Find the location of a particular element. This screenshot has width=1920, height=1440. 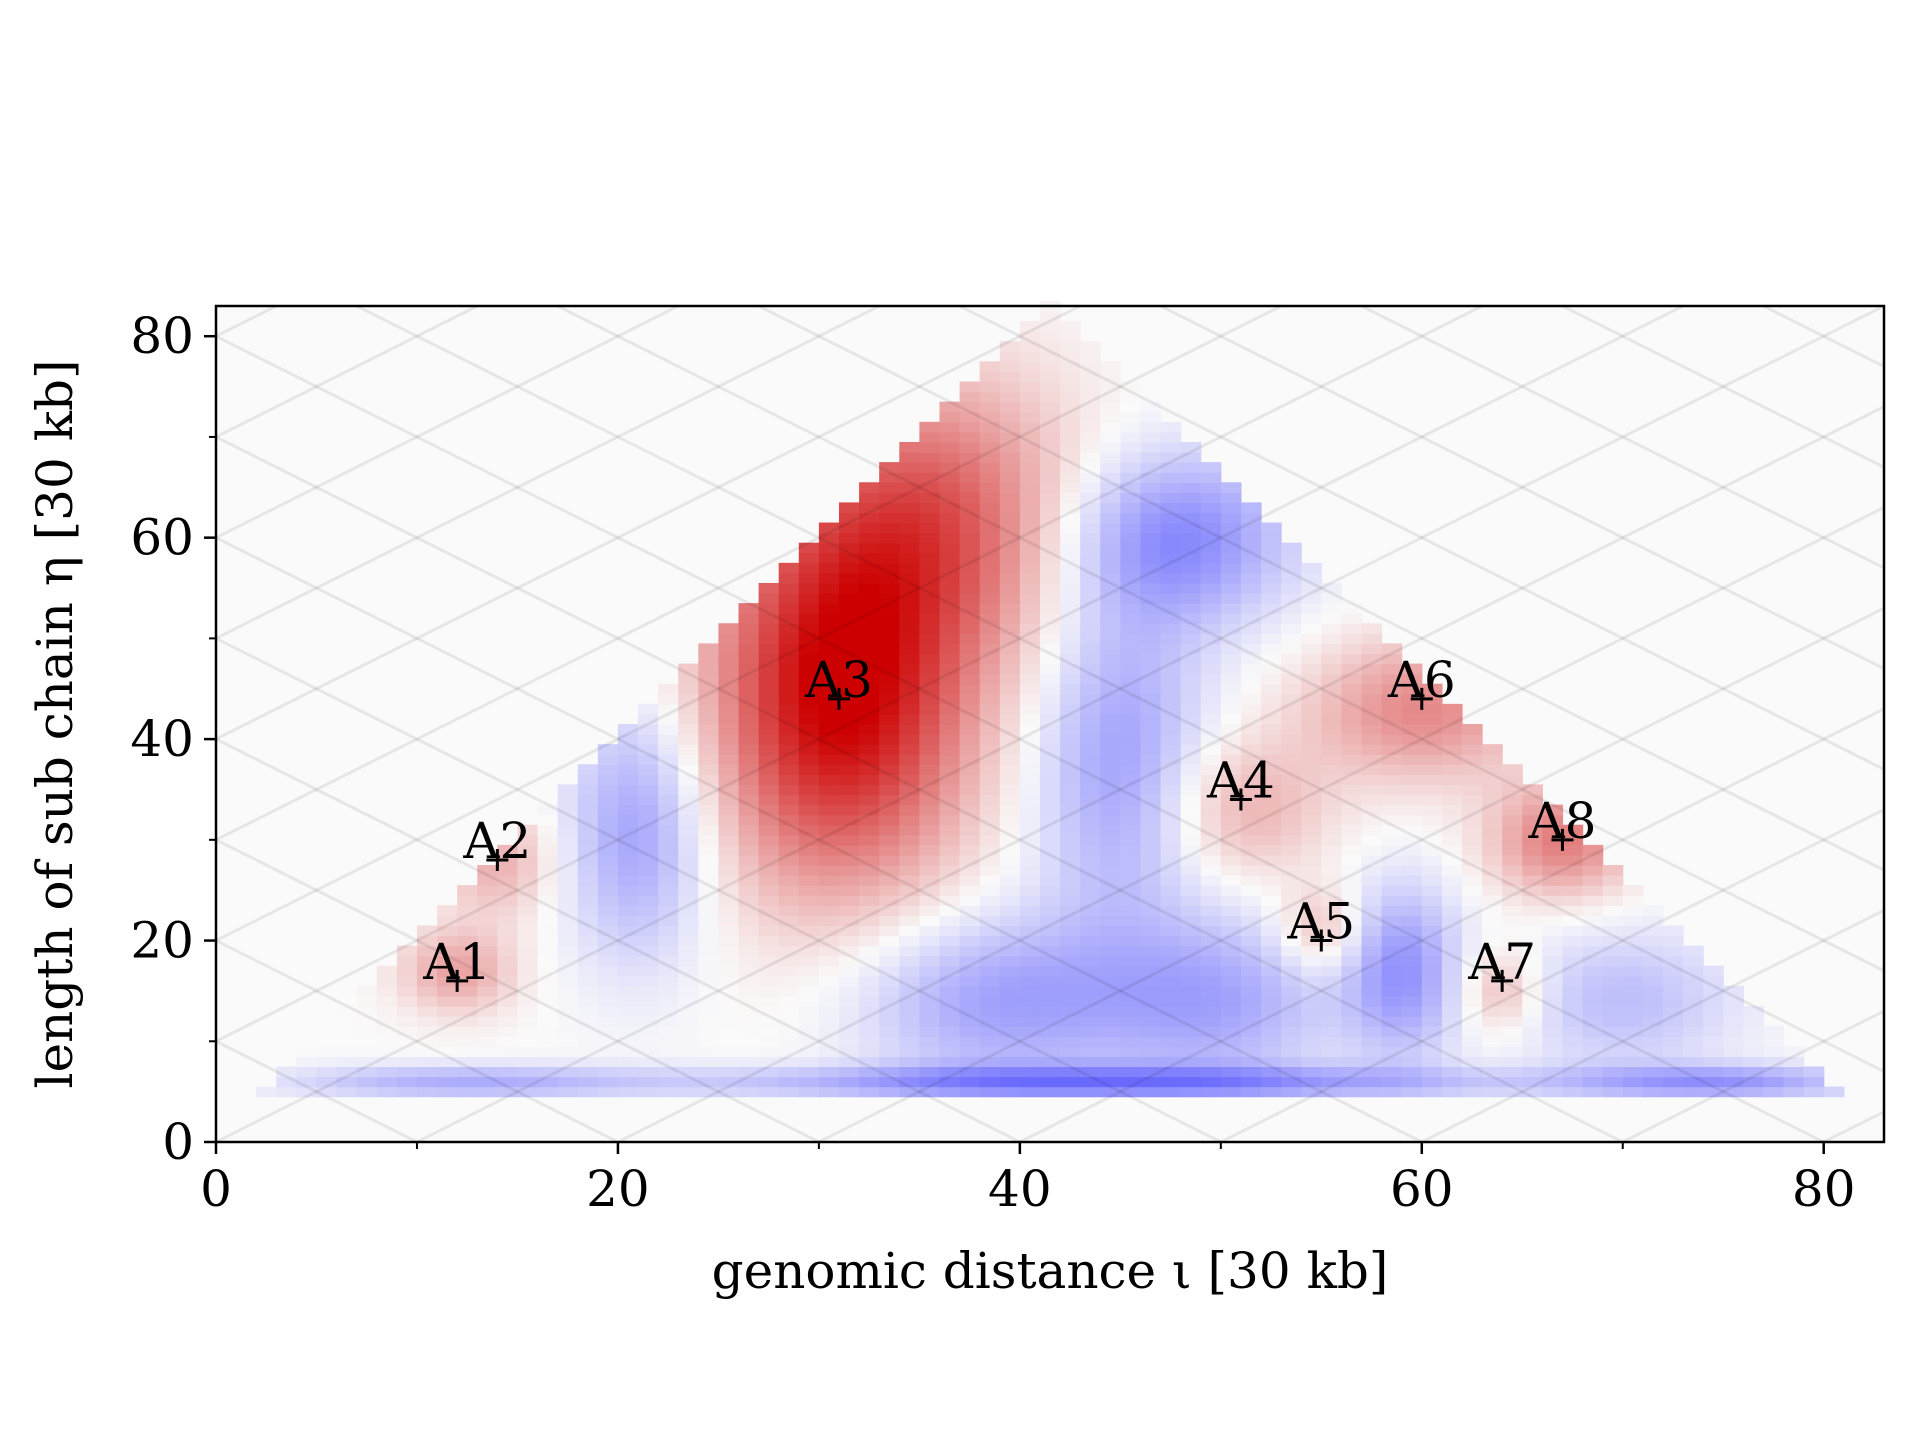

annotation-label: A2 is located at coordinates (496, 841).